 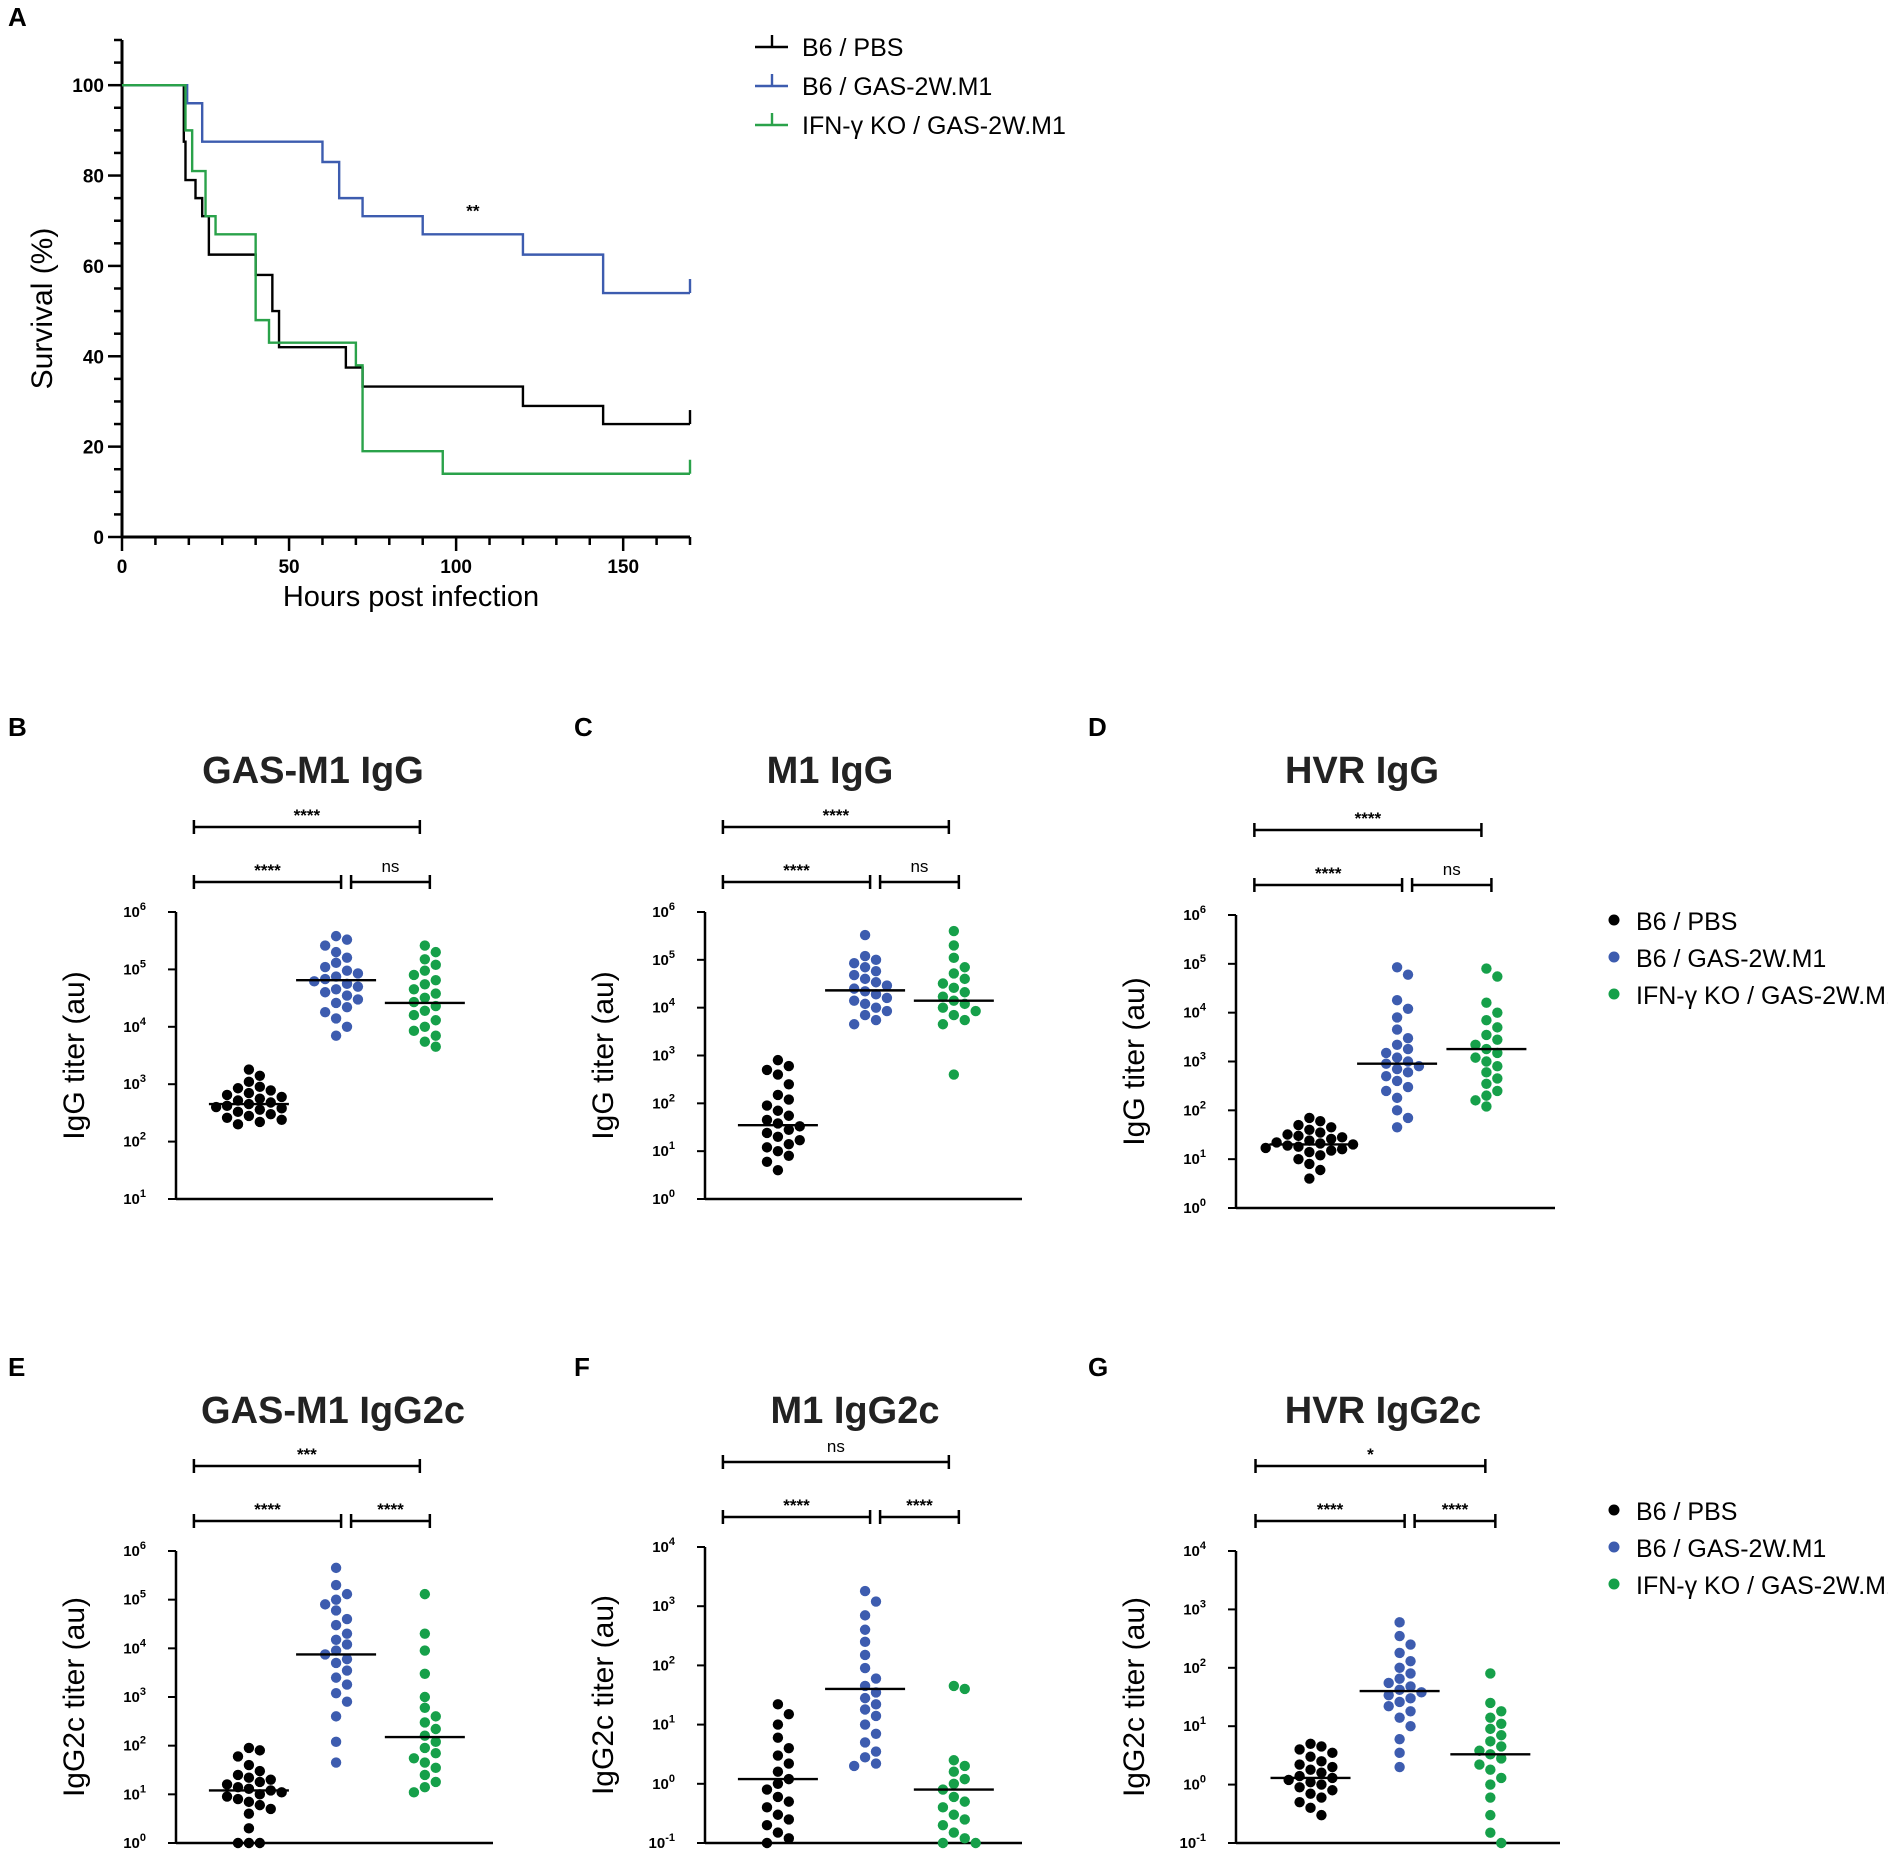 I want to click on x-tick-label: 50, so click(x=288, y=567).